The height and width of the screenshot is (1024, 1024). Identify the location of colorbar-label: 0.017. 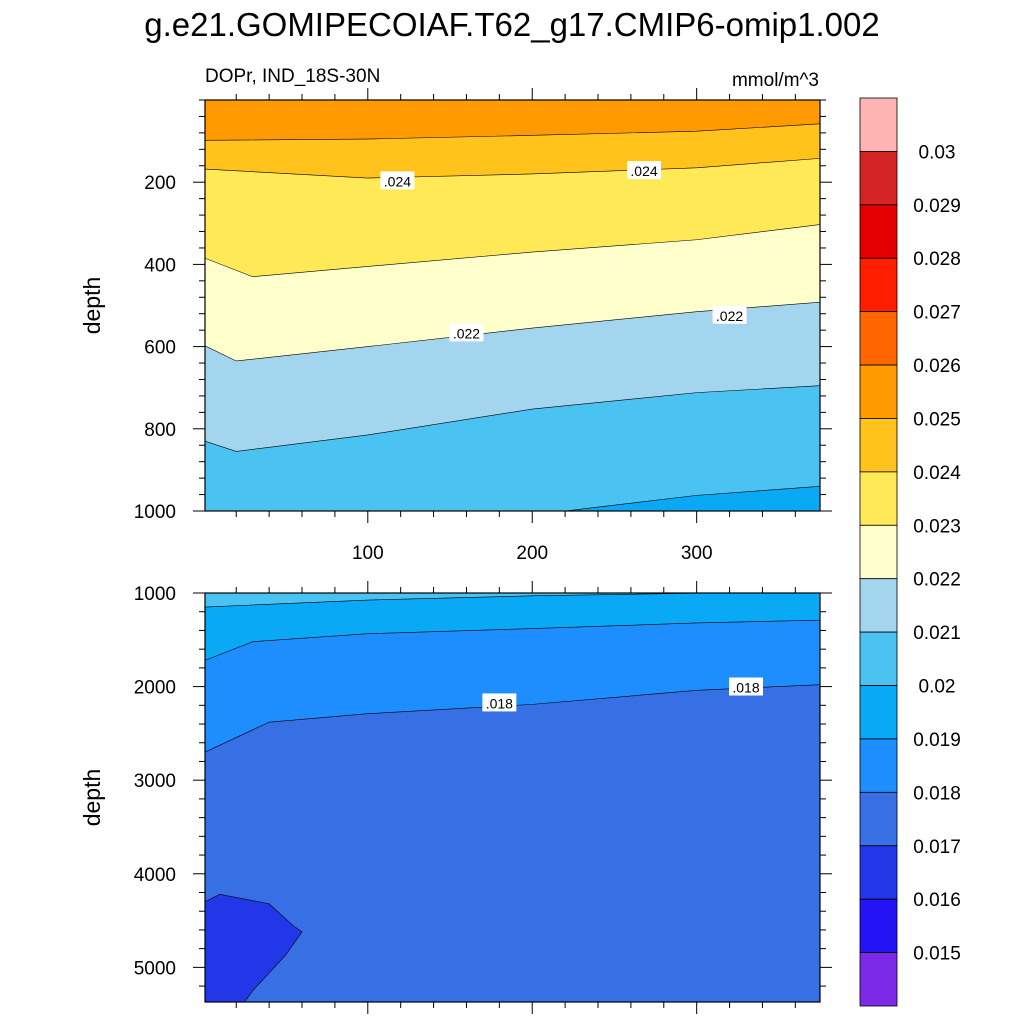
(937, 847).